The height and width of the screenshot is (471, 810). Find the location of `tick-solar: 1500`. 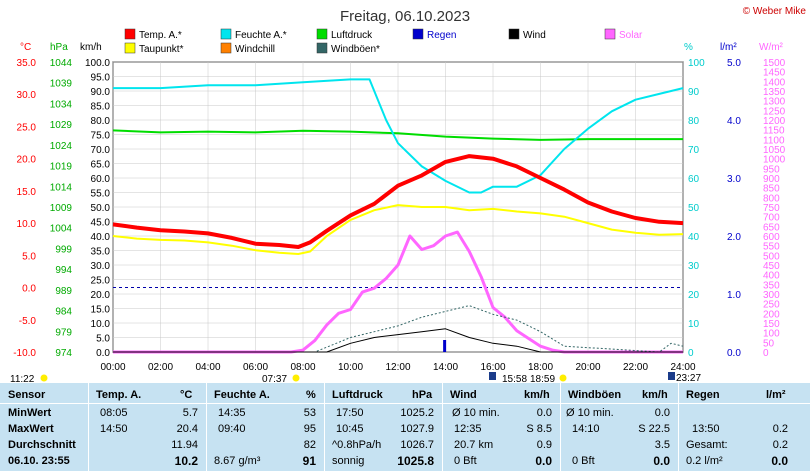

tick-solar: 1500 is located at coordinates (774, 63).